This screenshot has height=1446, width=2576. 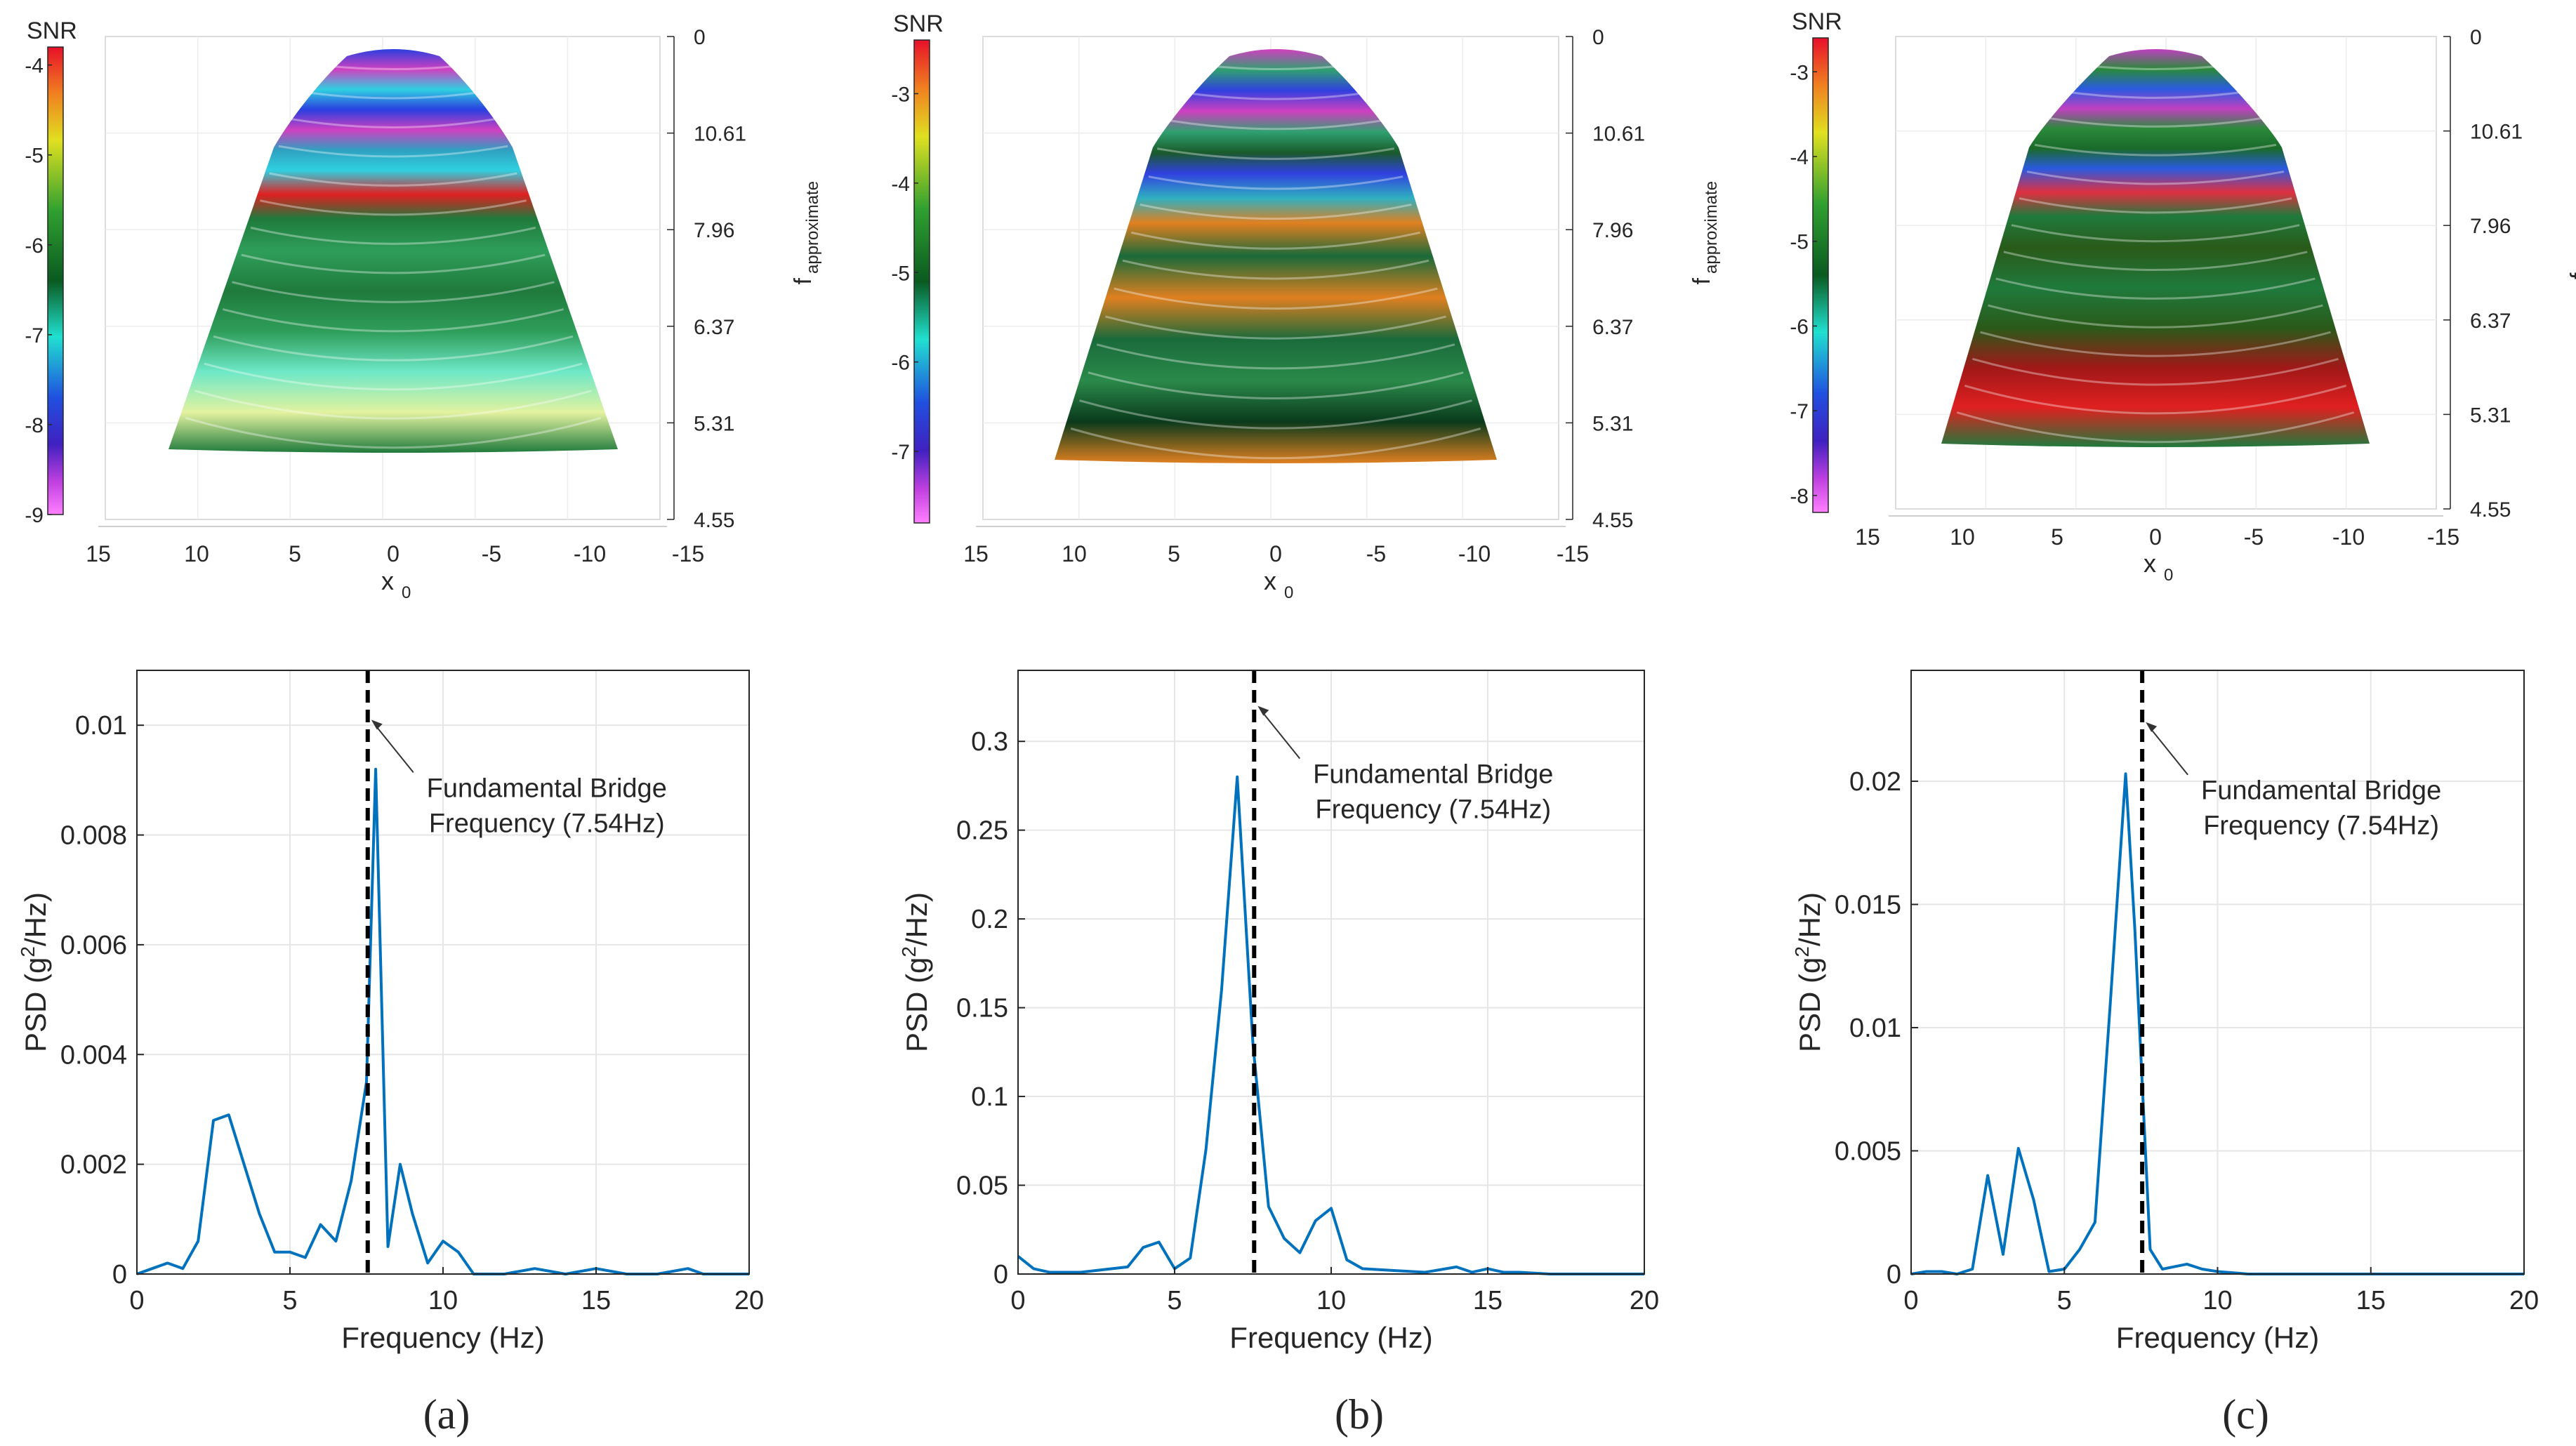 I want to click on panel-label: (b), so click(x=1359, y=1414).